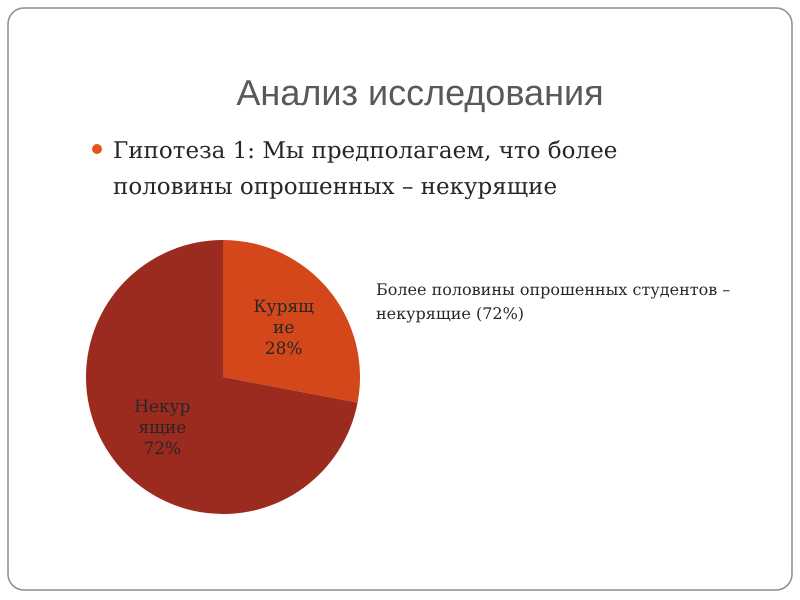 This screenshot has width=800, height=600. I want to click on pie-slice, so click(291, 321).